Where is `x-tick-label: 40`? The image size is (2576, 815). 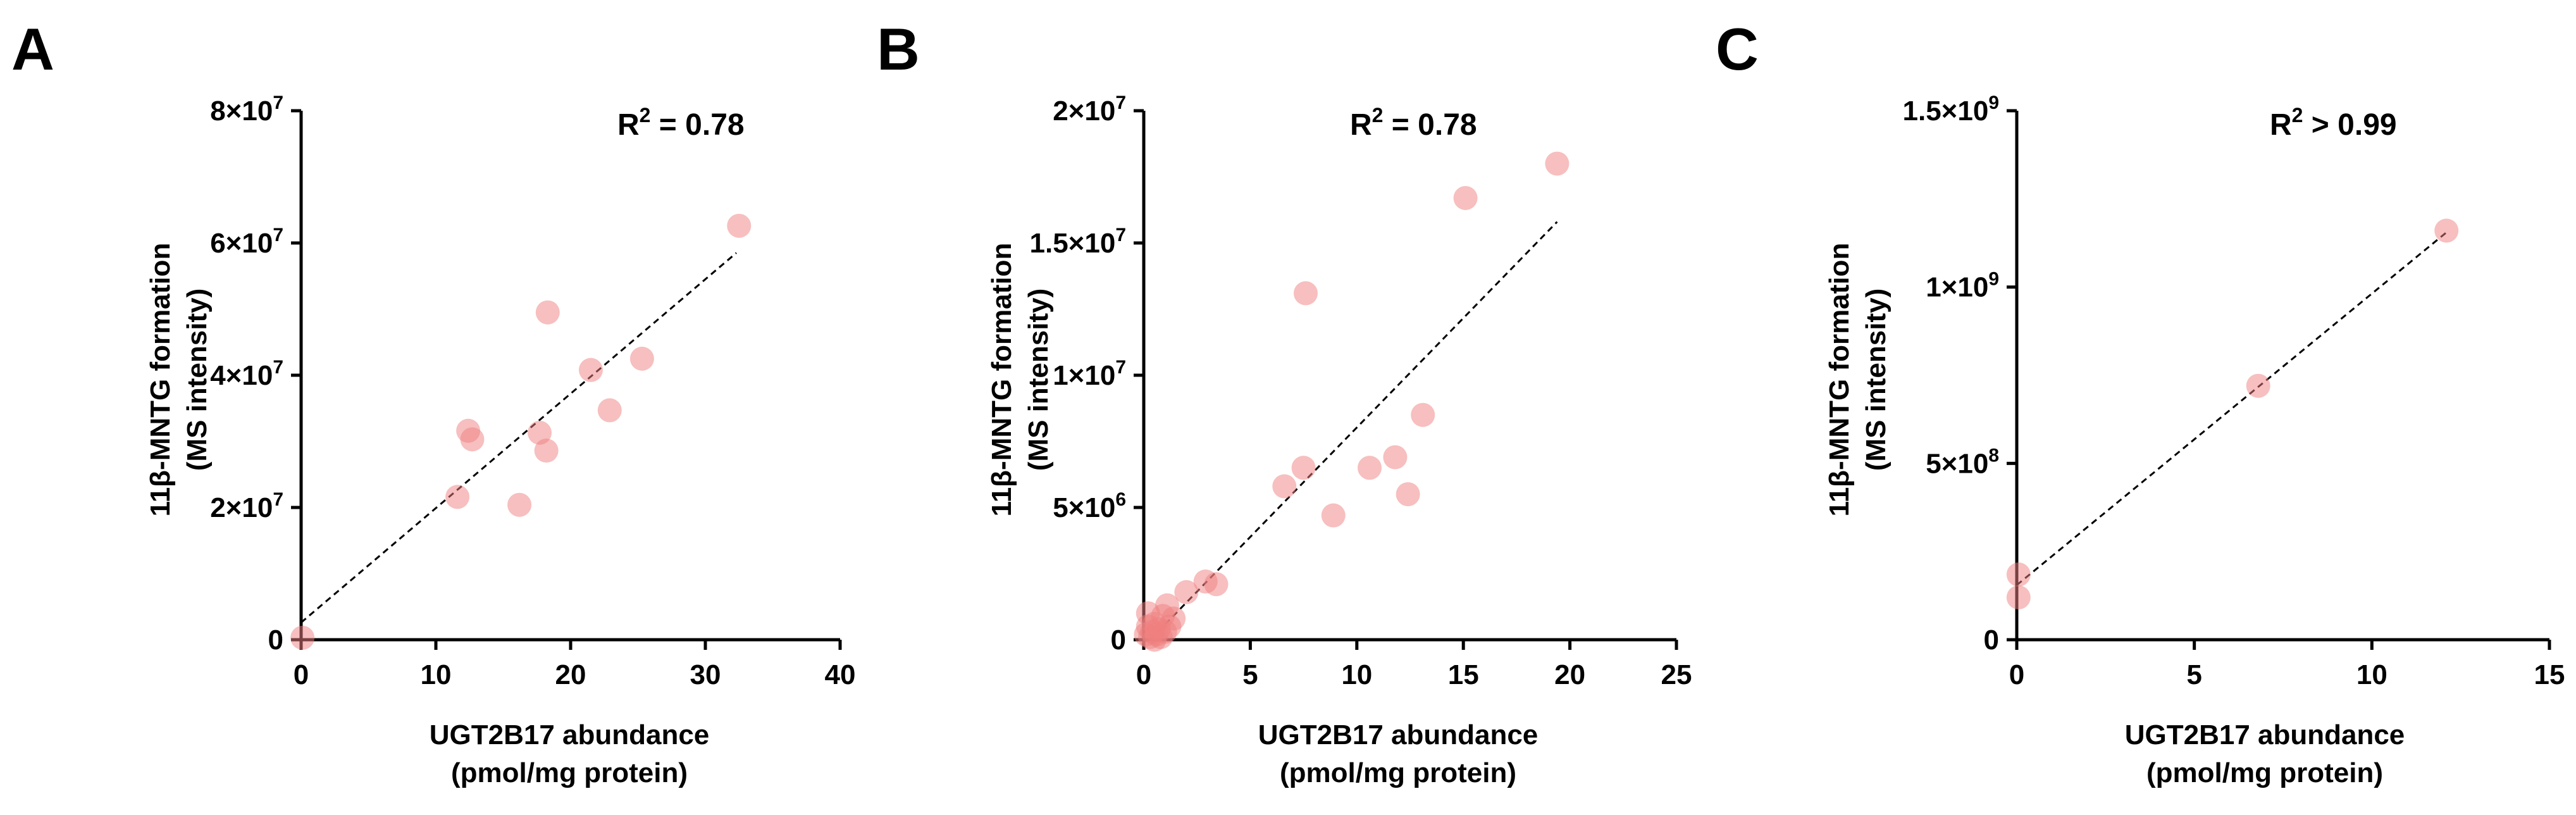
x-tick-label: 40 is located at coordinates (841, 674).